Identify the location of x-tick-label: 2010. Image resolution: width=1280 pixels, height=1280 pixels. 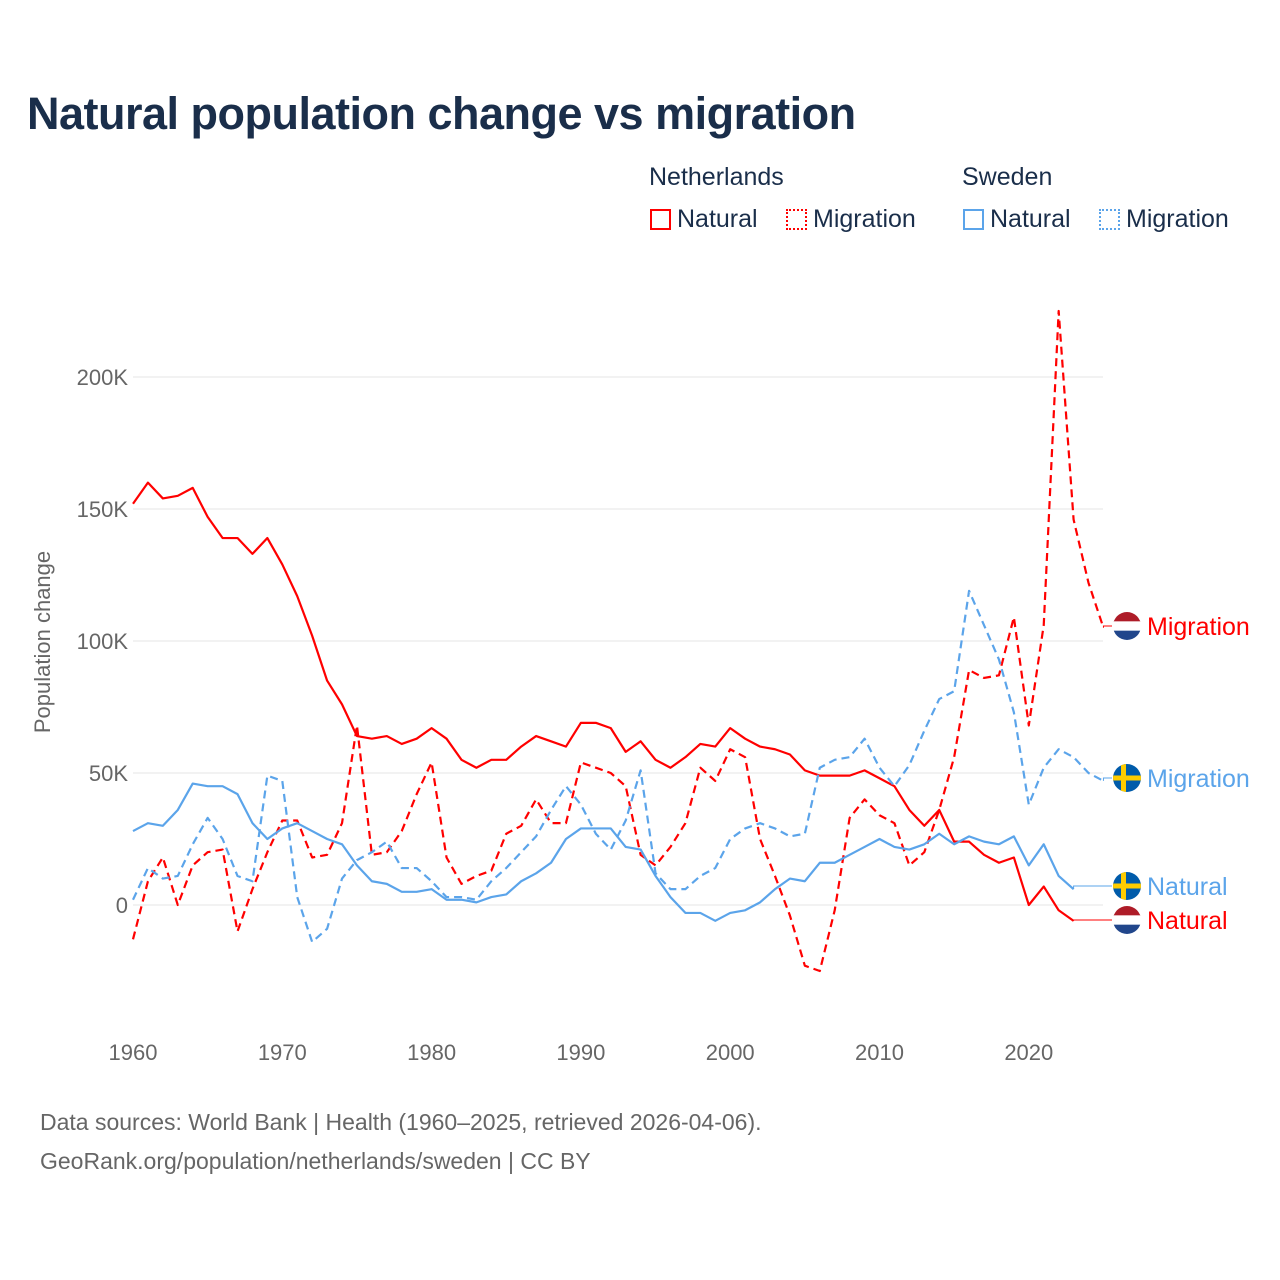
(879, 1052).